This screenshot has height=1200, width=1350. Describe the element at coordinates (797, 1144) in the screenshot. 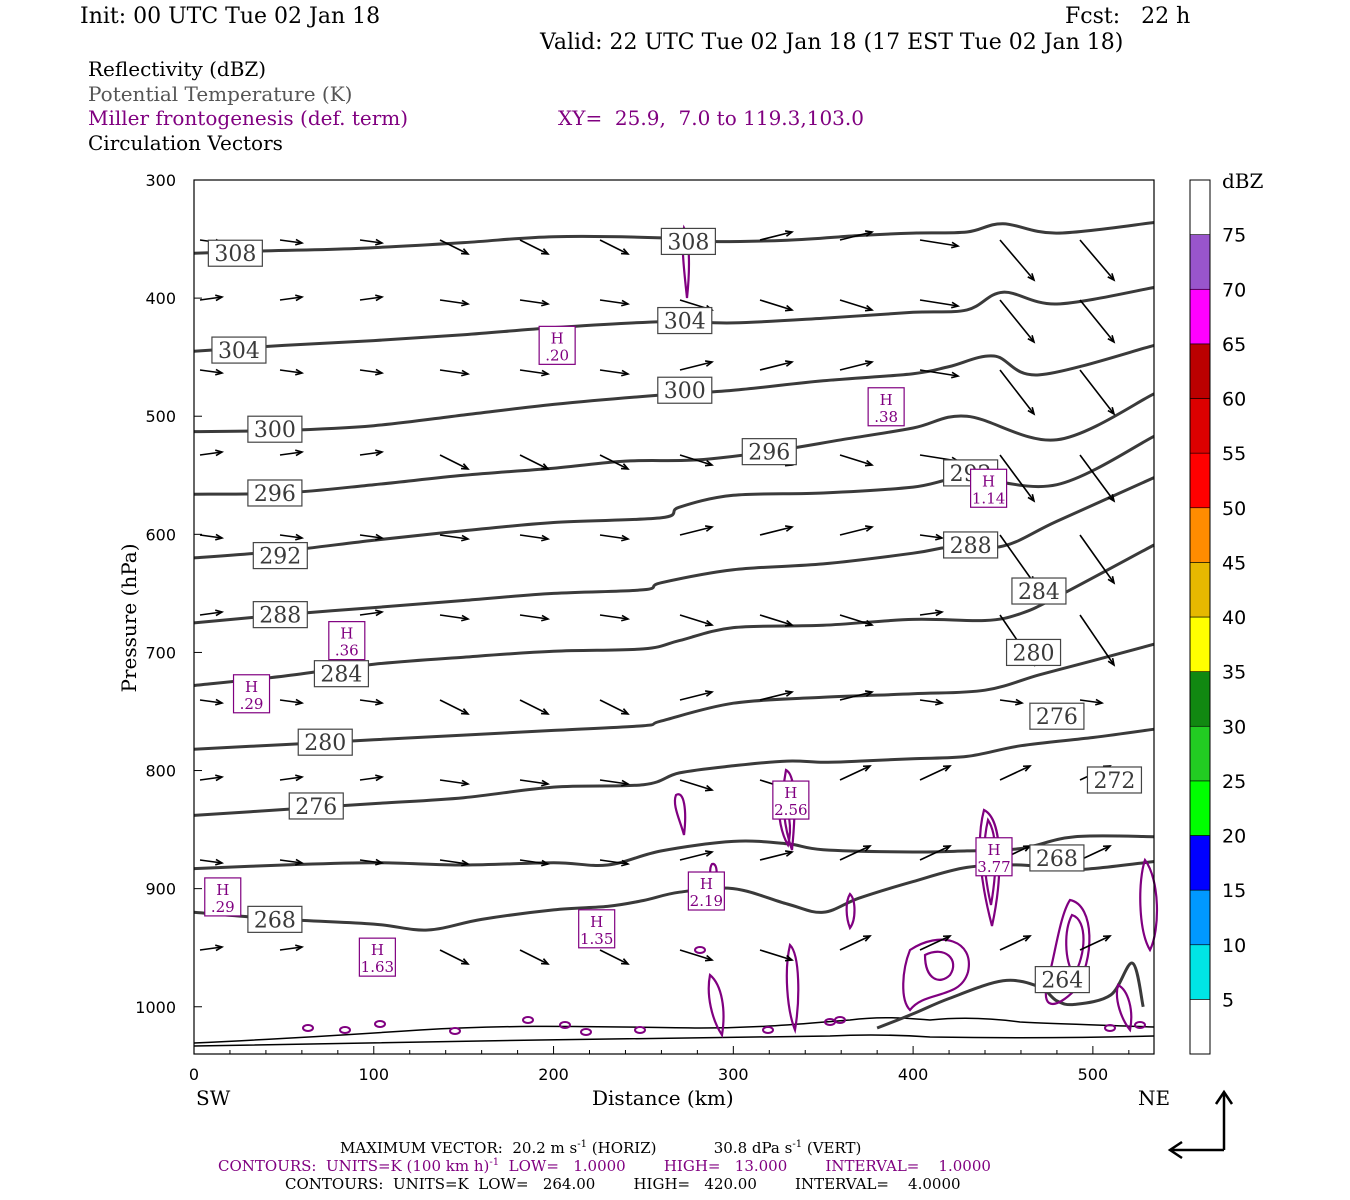

I see `max-vector-vert-exp: -1` at that location.